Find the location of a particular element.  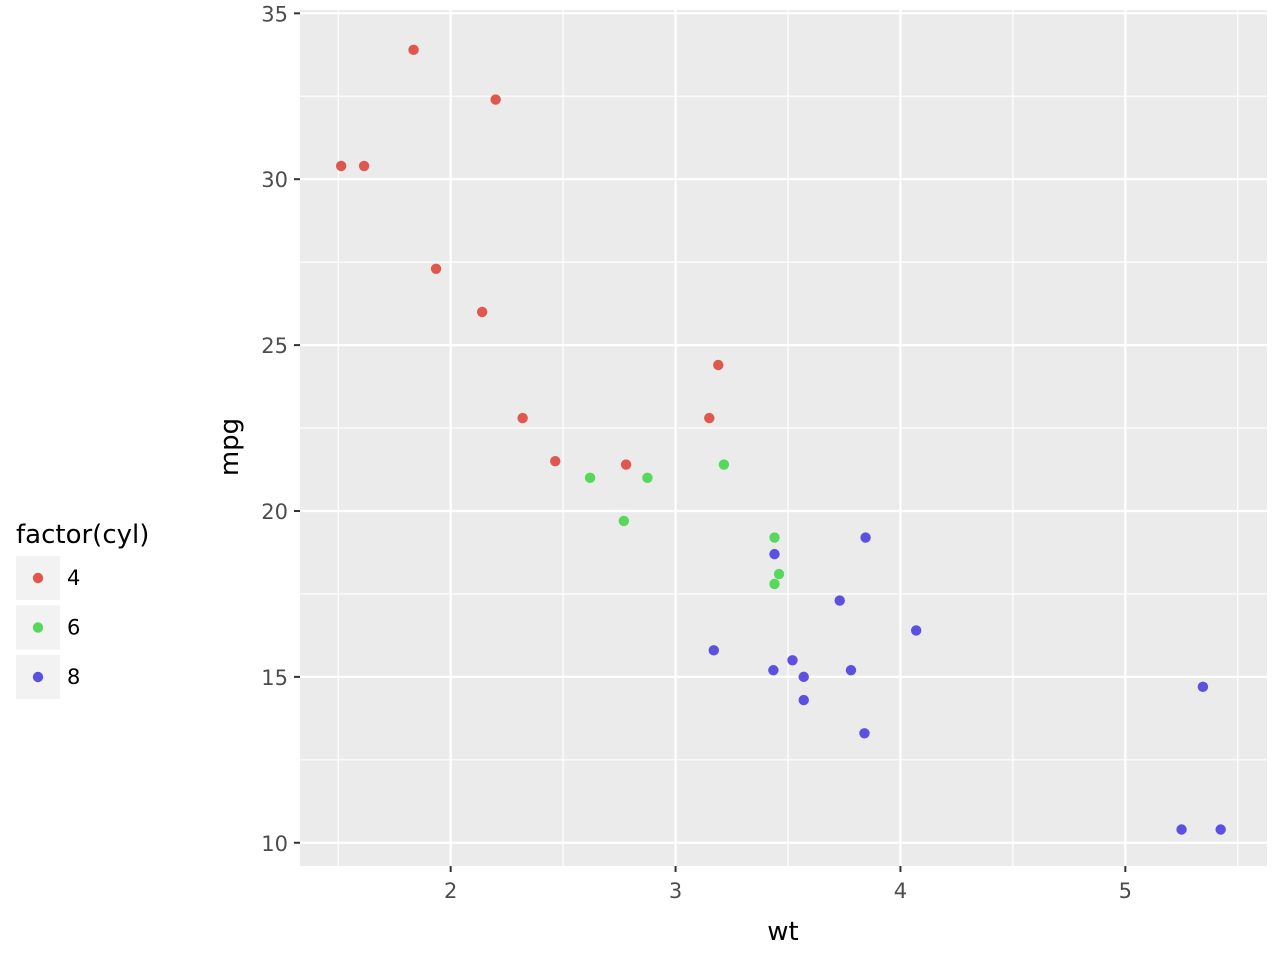

y-tick-label: 25 is located at coordinates (274, 346).